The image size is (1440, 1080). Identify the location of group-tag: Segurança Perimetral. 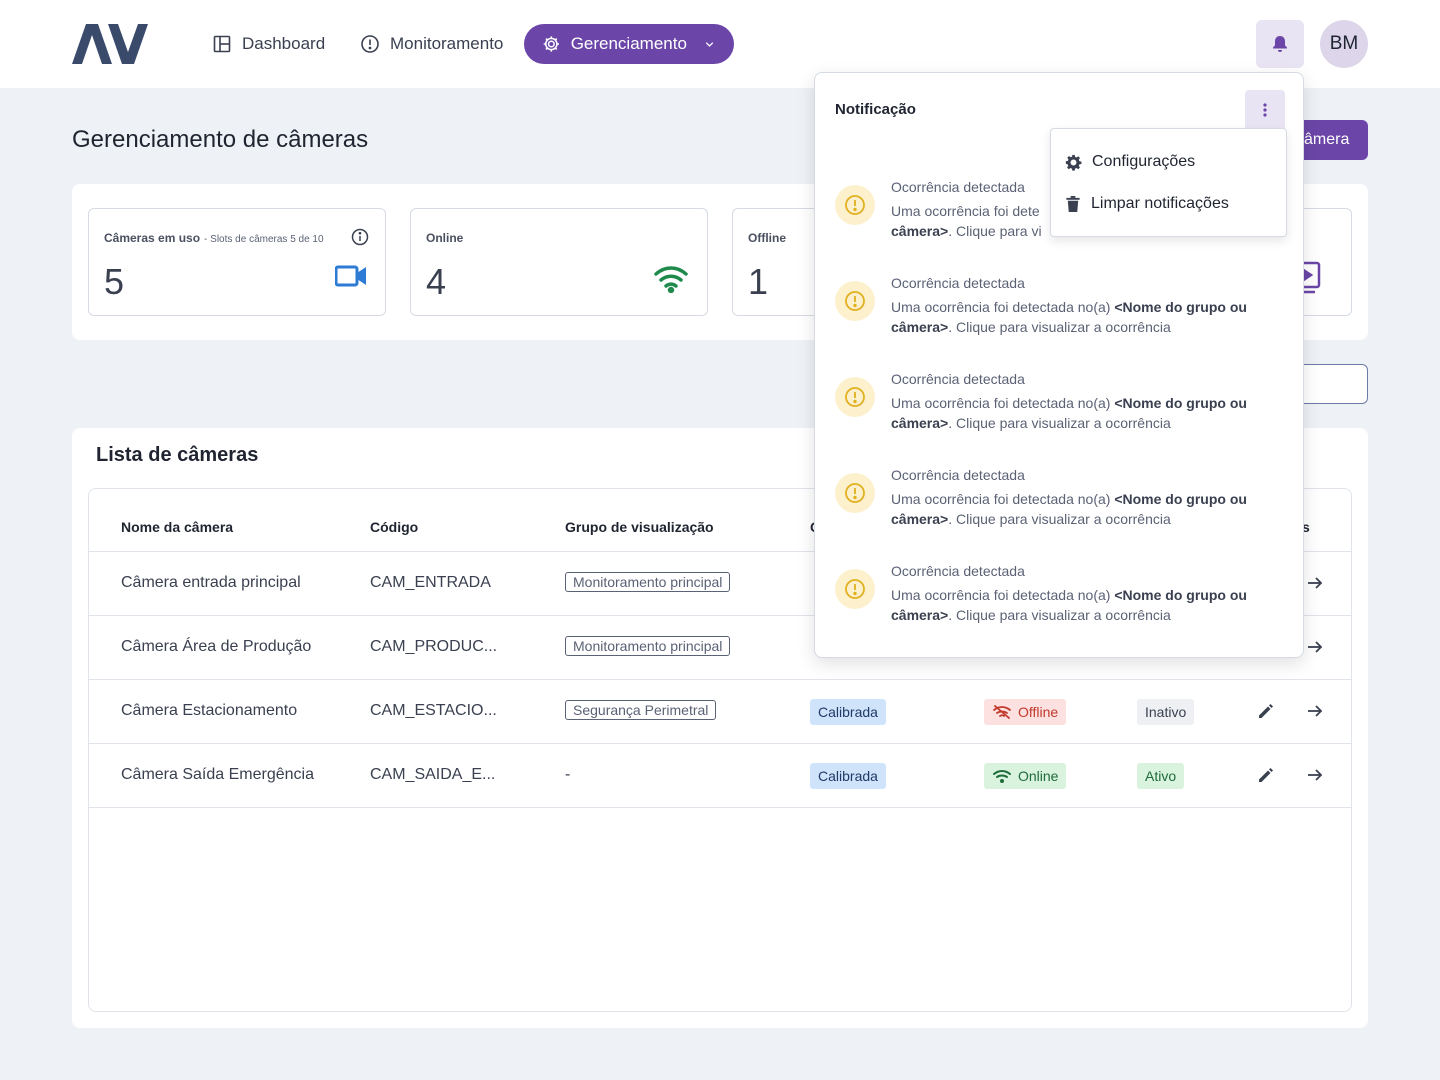
(641, 710).